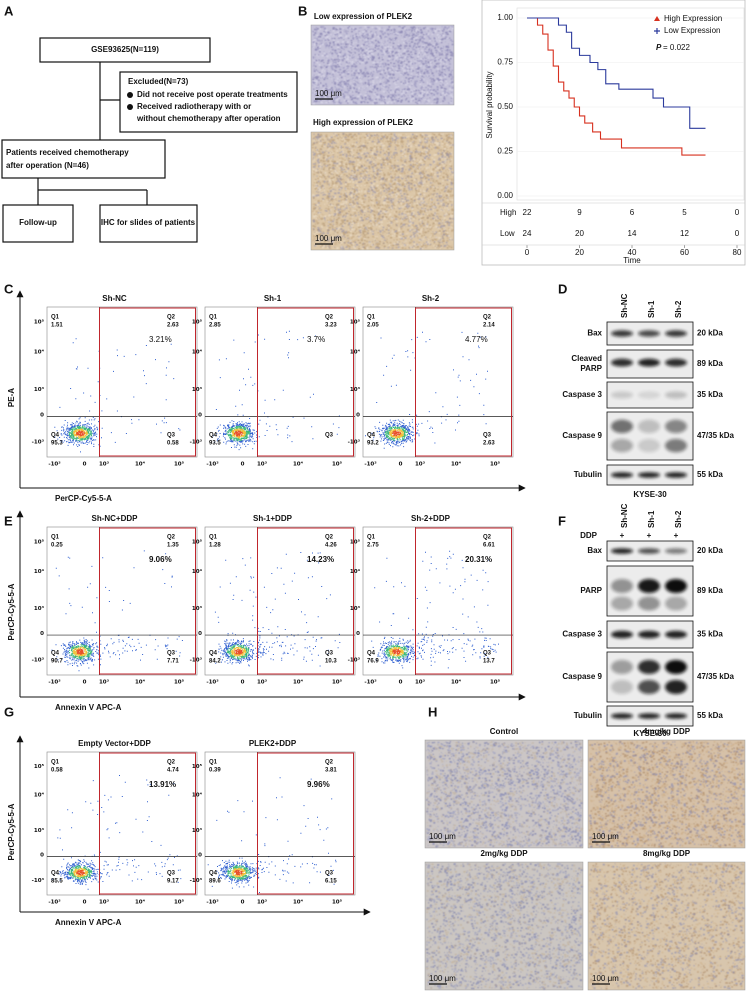 This screenshot has width=748, height=999. Describe the element at coordinates (737, 252) in the screenshot. I see `x-tick-label: 80` at that location.